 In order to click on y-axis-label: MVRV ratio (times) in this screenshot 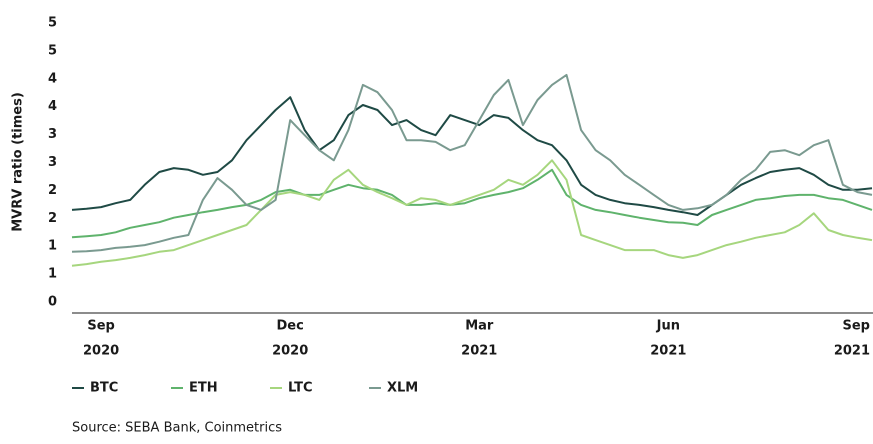, I will do `click(18, 162)`.